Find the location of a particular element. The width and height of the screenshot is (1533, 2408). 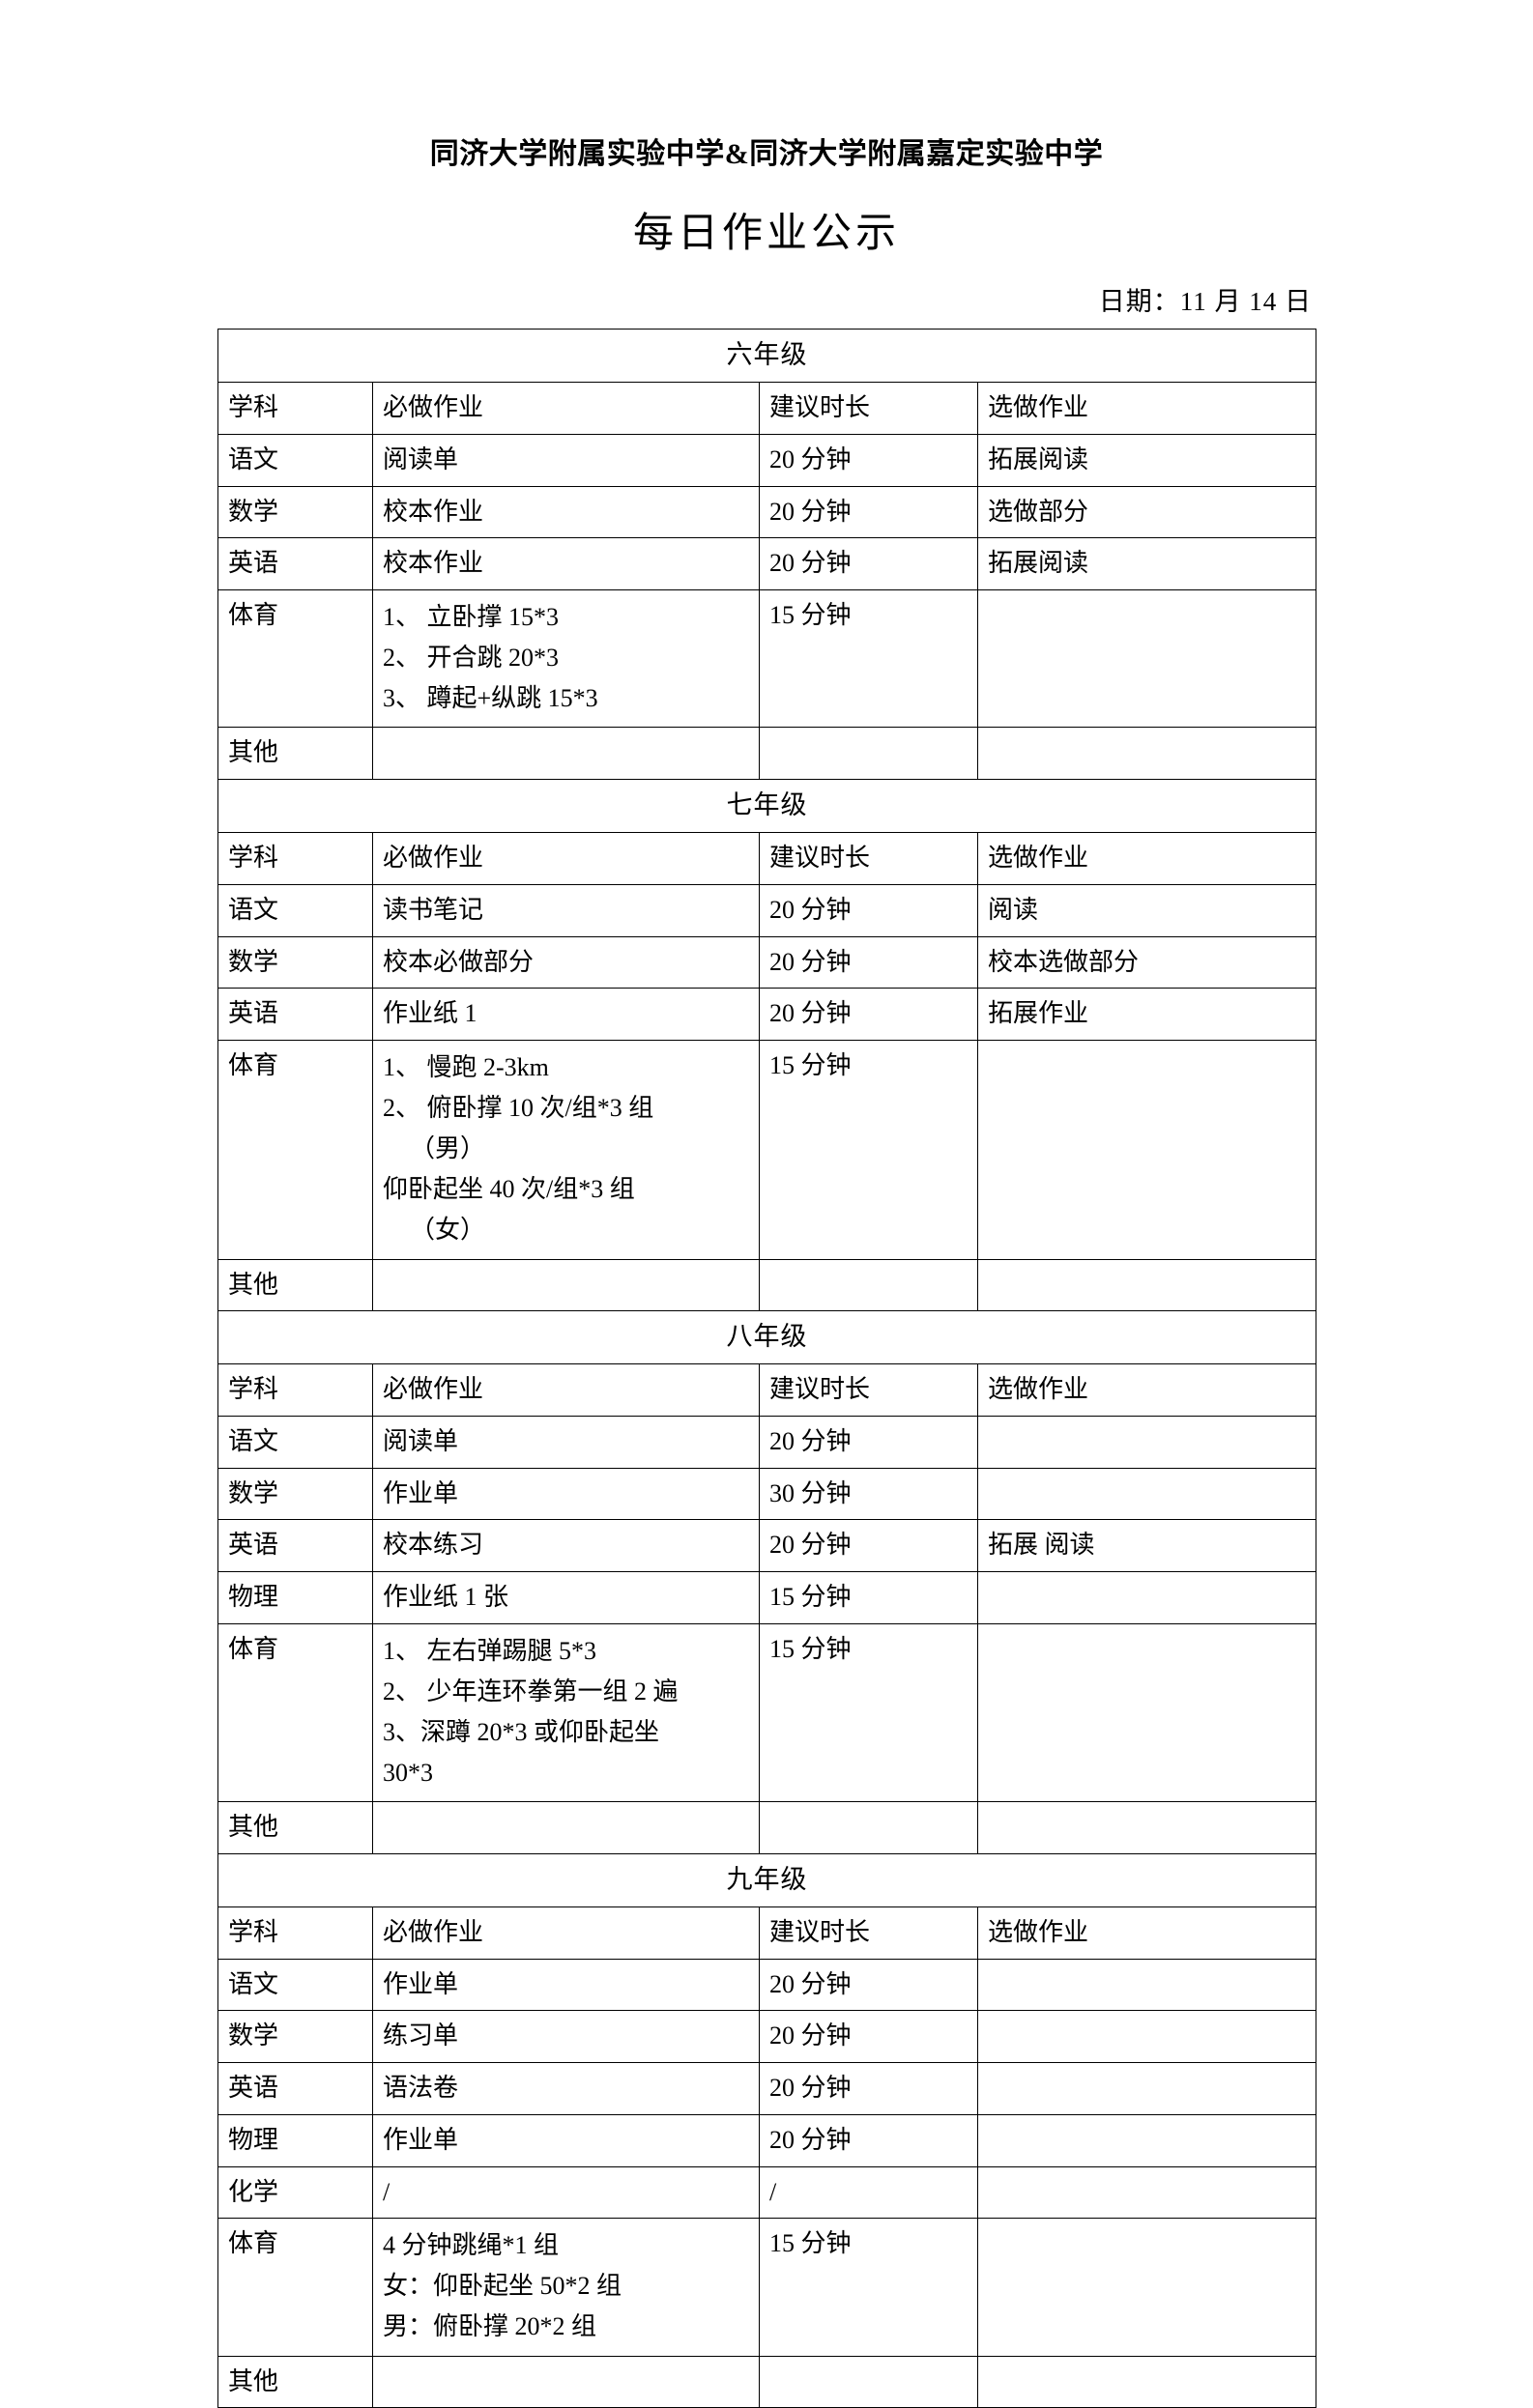

cell-subject: 化学 is located at coordinates (295, 2192).